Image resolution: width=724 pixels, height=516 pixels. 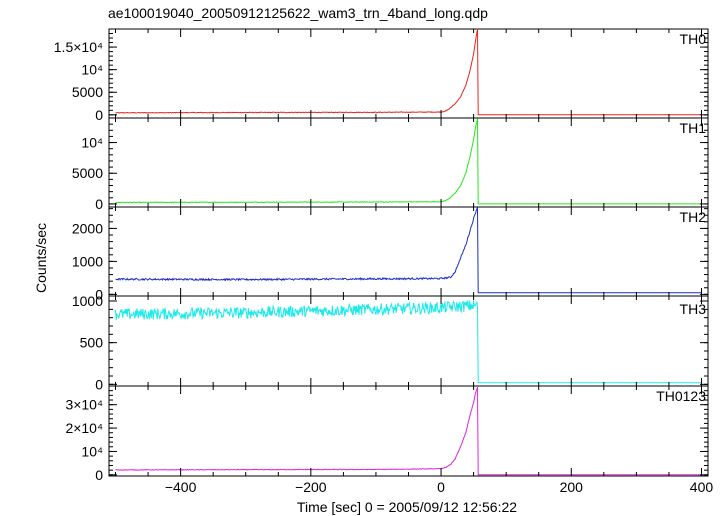 I want to click on panel-frame-th0123, so click(x=408, y=431).